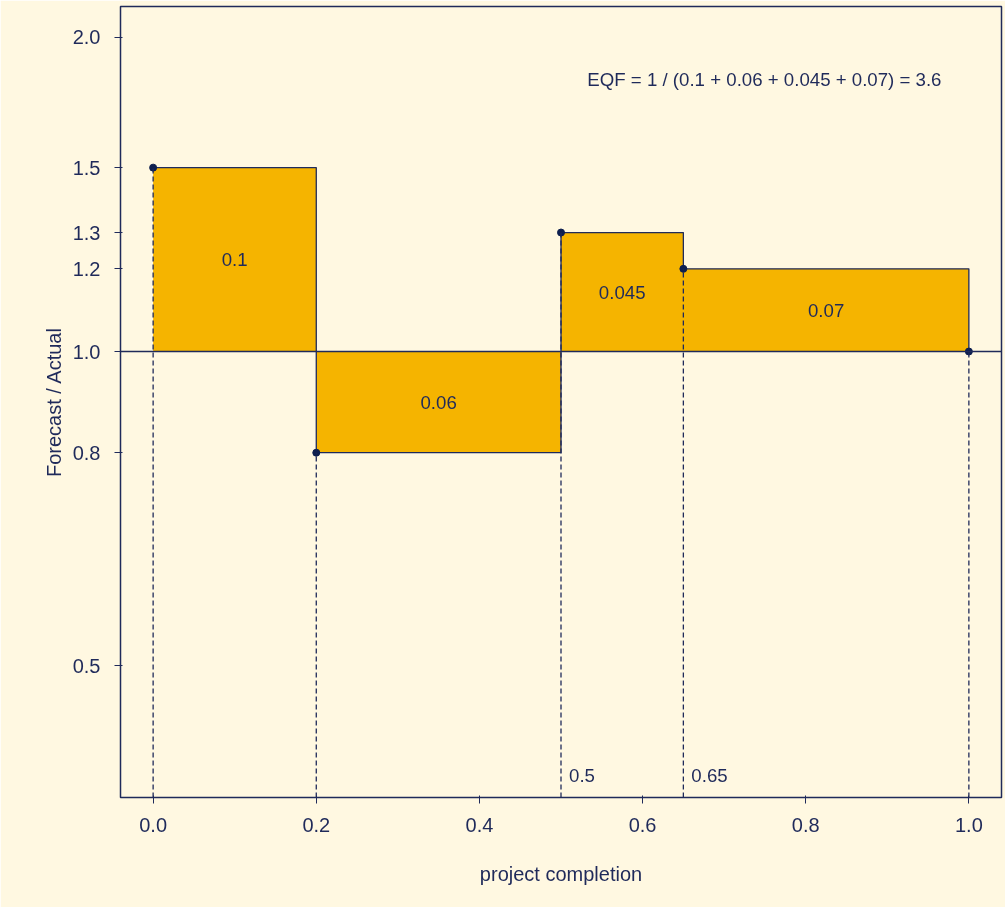 Image resolution: width=1005 pixels, height=907 pixels. I want to click on x-tick-label: 1.0, so click(968, 824).